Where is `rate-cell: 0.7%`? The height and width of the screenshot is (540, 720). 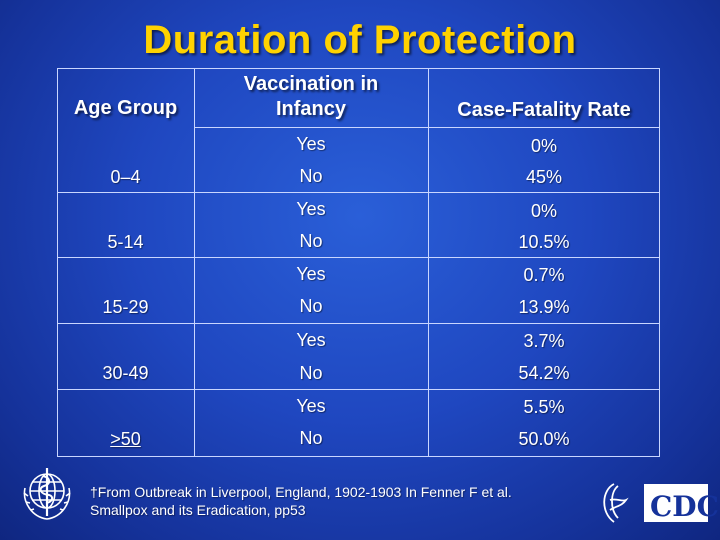
rate-cell: 0.7% is located at coordinates (544, 275).